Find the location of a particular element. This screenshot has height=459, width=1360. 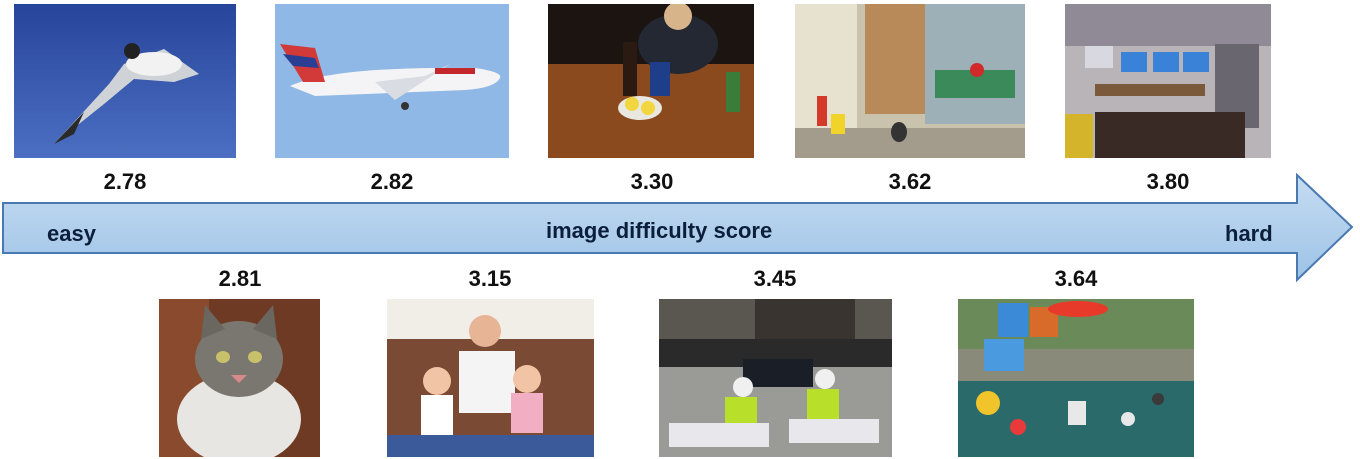

score-market: 3.64 is located at coordinates (1076, 279).